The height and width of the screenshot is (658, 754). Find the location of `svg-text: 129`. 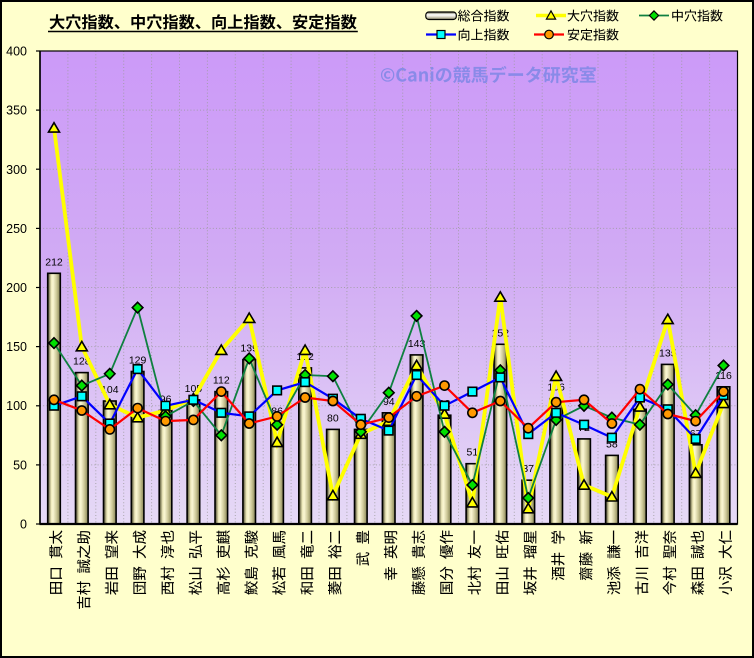

svg-text: 129 is located at coordinates (138, 361).